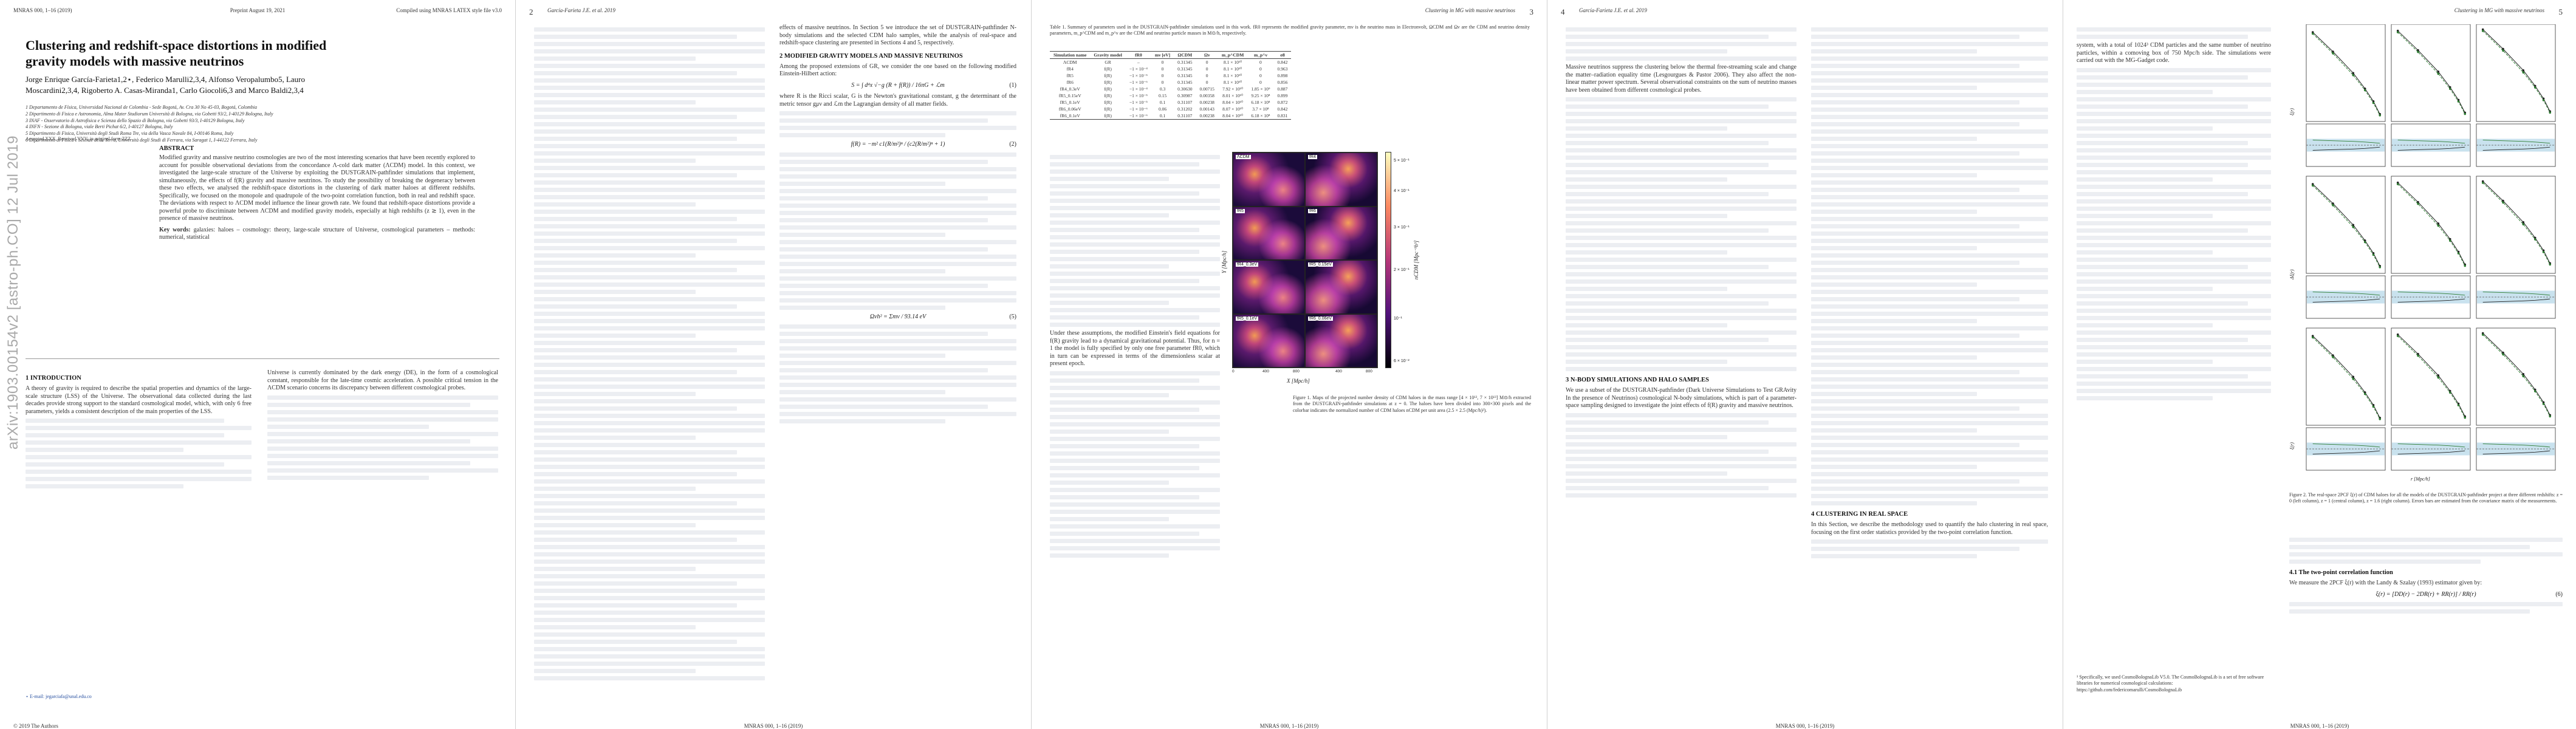 The image size is (2576, 729). I want to click on section-heading: 4 CLUSTERING IN REAL SPACE, so click(1859, 515).